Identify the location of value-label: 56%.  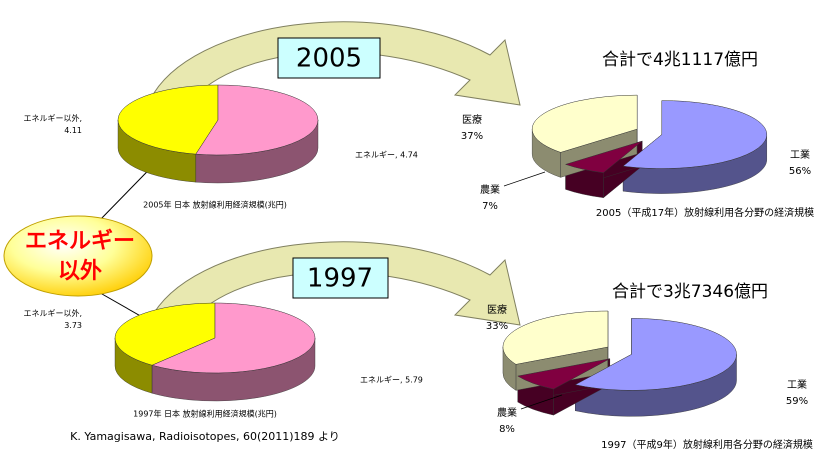
(800, 171).